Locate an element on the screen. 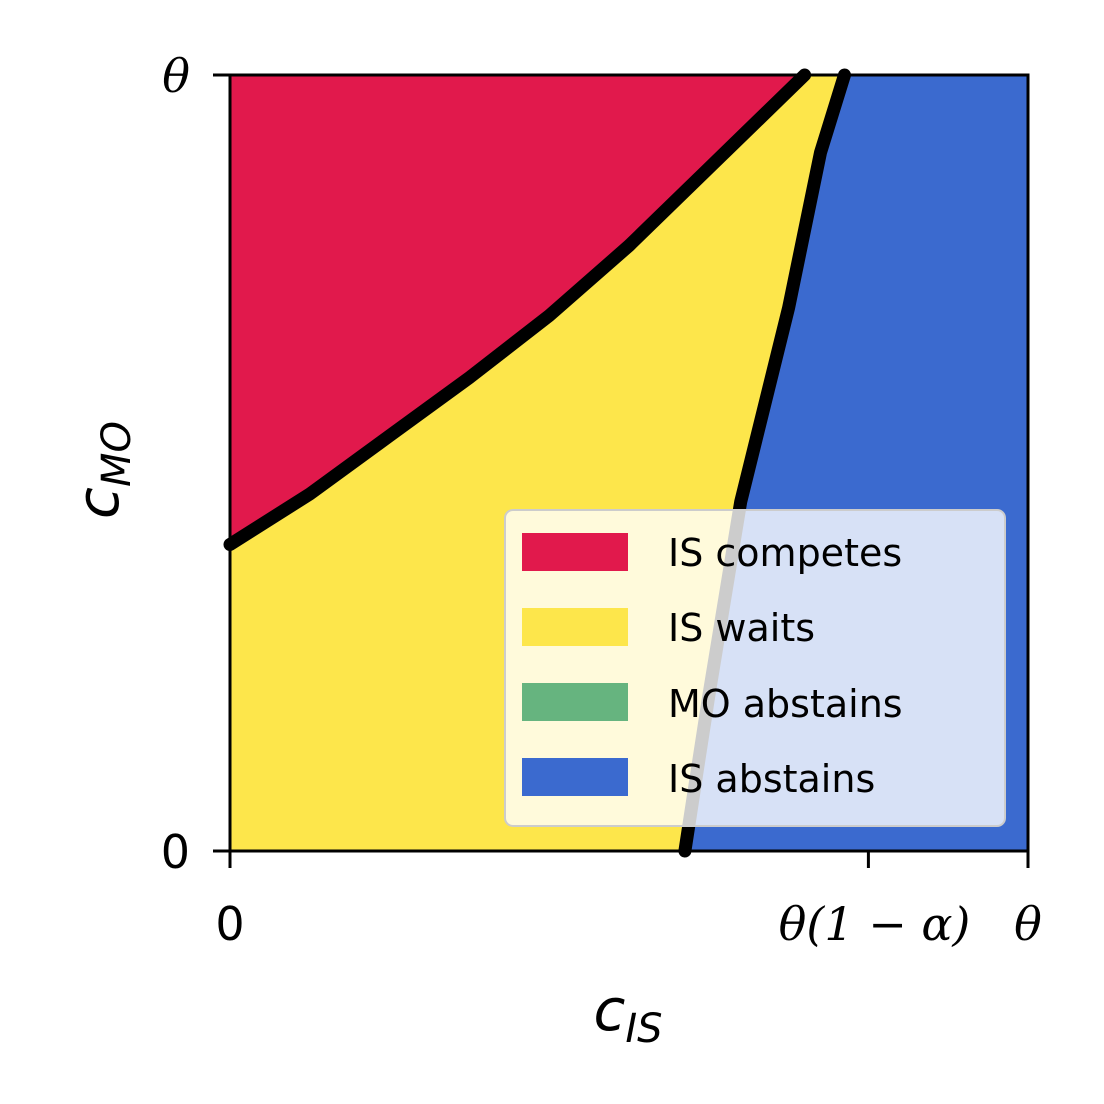 The width and height of the screenshot is (1104, 1104). x-tick-label: θ(1 − α) is located at coordinates (875, 924).